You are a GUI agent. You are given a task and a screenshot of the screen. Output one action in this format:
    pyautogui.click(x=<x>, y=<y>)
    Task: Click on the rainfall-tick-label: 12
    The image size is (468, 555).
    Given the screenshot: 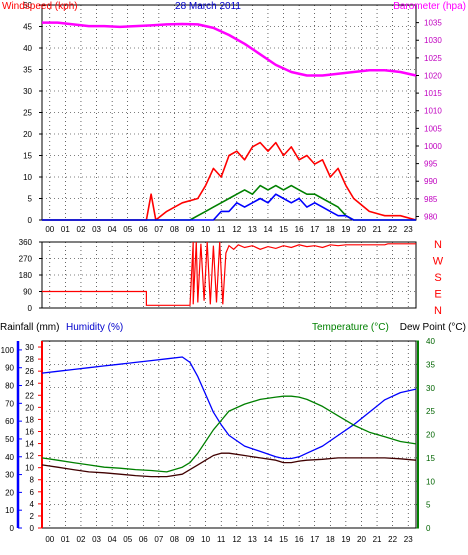 What is the action you would take?
    pyautogui.click(x=29, y=456)
    